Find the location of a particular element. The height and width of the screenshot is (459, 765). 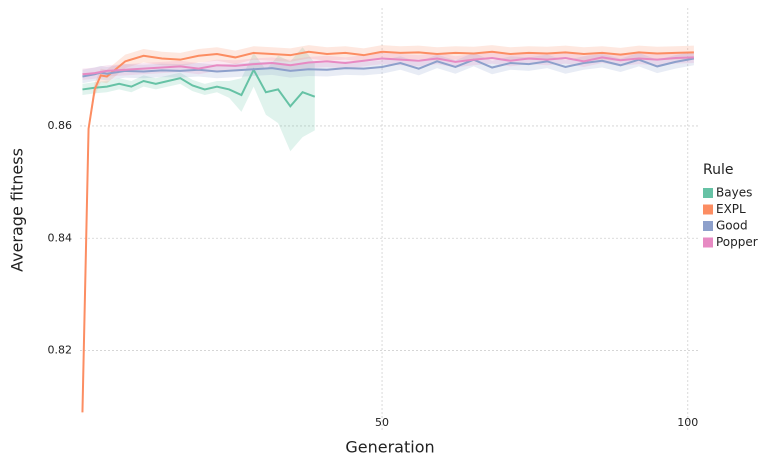

legend-label: Bayes is located at coordinates (734, 193).